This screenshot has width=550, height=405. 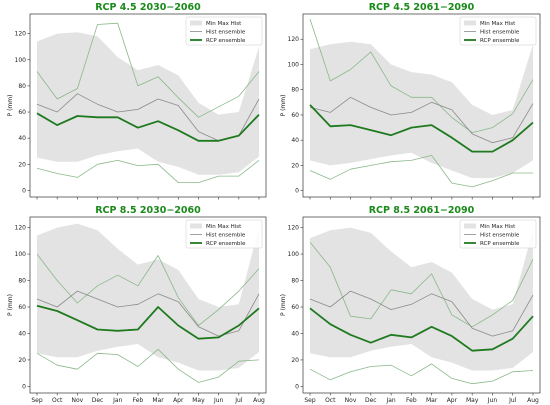 I want to click on chart-title: RCP 4.5 2030−2060, so click(x=148, y=7).